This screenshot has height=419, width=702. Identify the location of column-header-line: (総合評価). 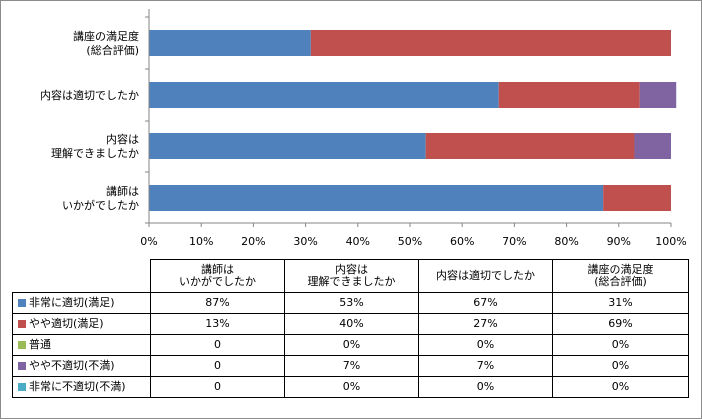
(620, 281).